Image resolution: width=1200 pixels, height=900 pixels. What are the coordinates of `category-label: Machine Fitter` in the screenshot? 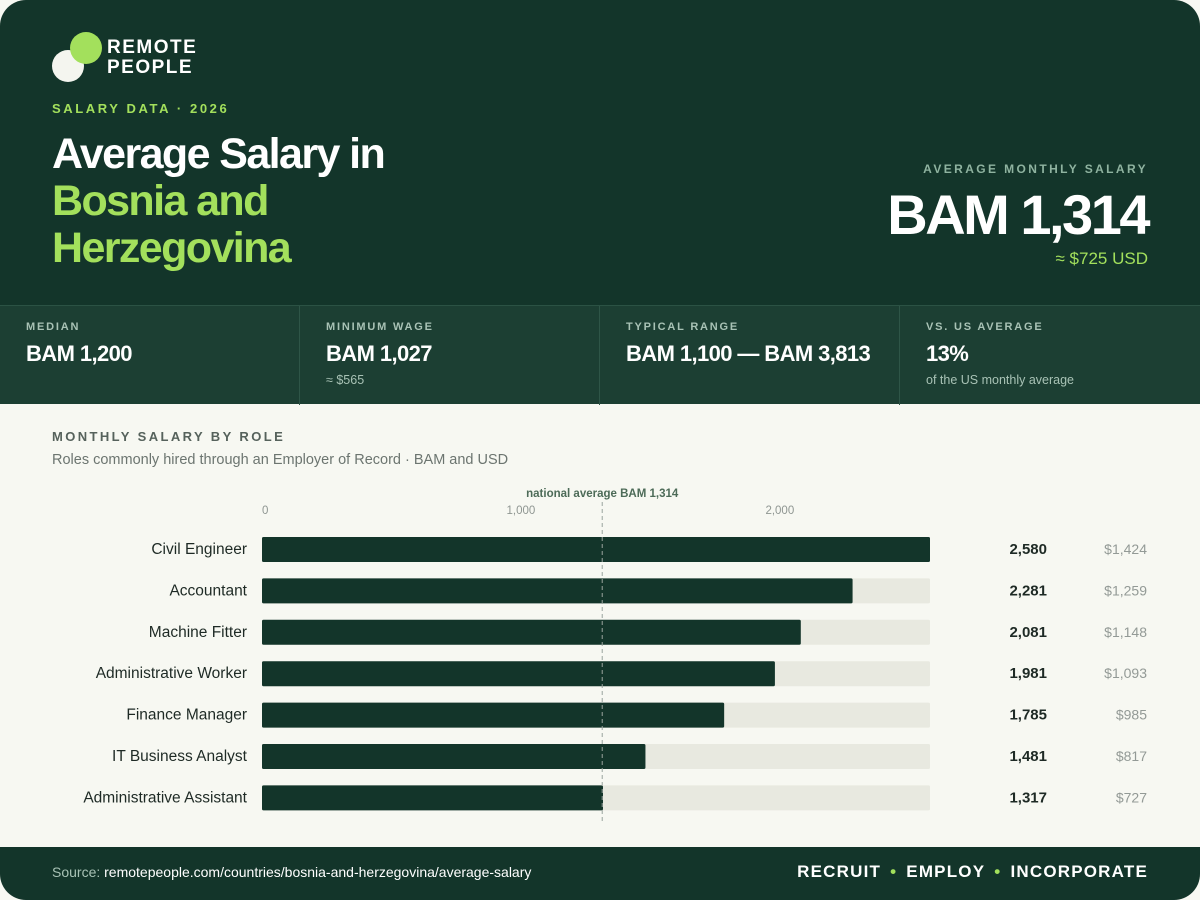 It's located at (198, 632).